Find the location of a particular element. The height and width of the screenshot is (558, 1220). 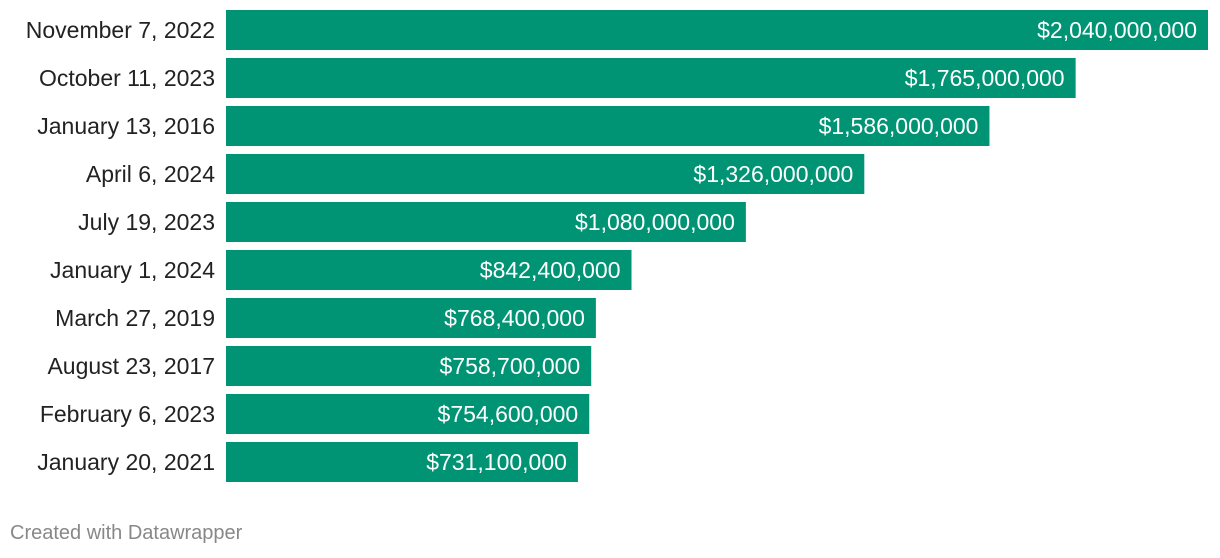

value-label: $758,700,000 is located at coordinates (510, 366).